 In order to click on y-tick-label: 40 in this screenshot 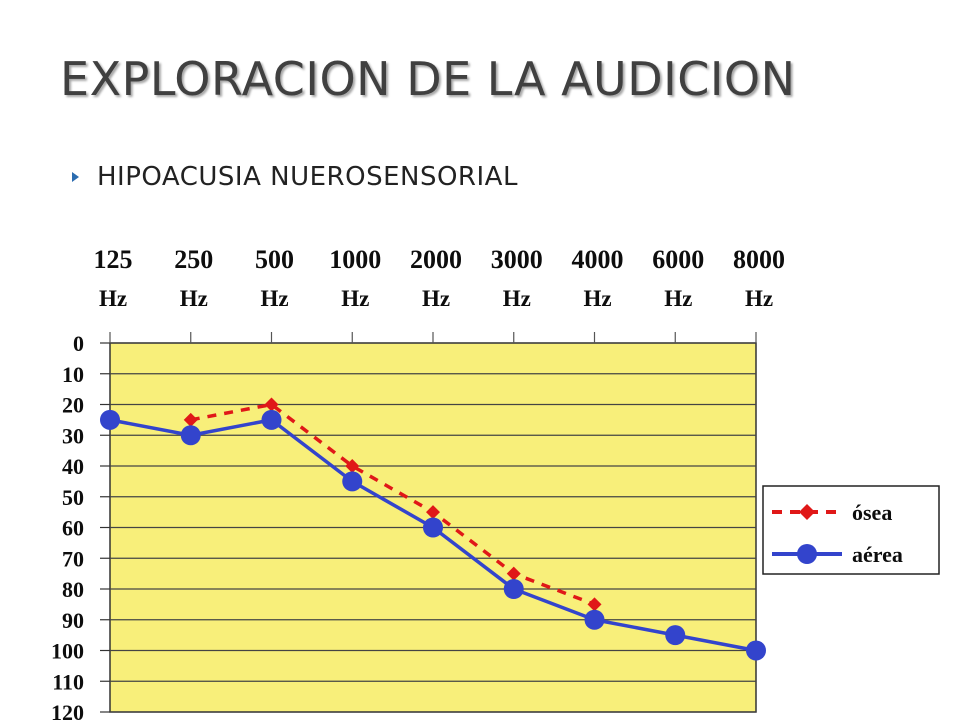, I will do `click(73, 466)`.